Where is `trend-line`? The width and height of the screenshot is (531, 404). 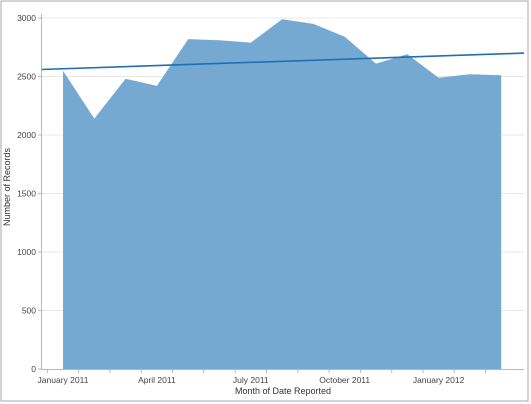 trend-line is located at coordinates (282, 61).